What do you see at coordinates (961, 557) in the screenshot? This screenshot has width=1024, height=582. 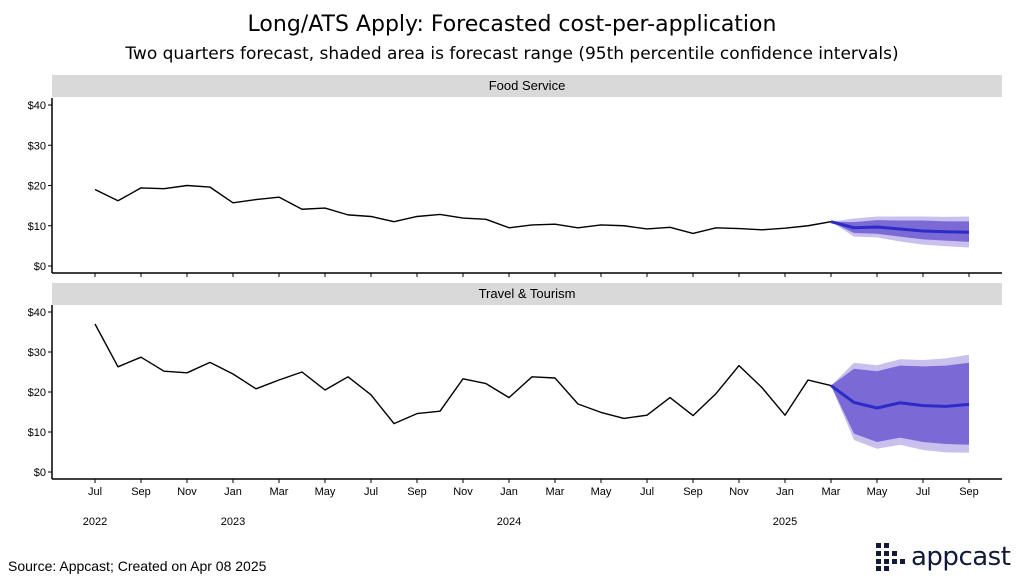 I see `appcast-logo-text: appcast` at bounding box center [961, 557].